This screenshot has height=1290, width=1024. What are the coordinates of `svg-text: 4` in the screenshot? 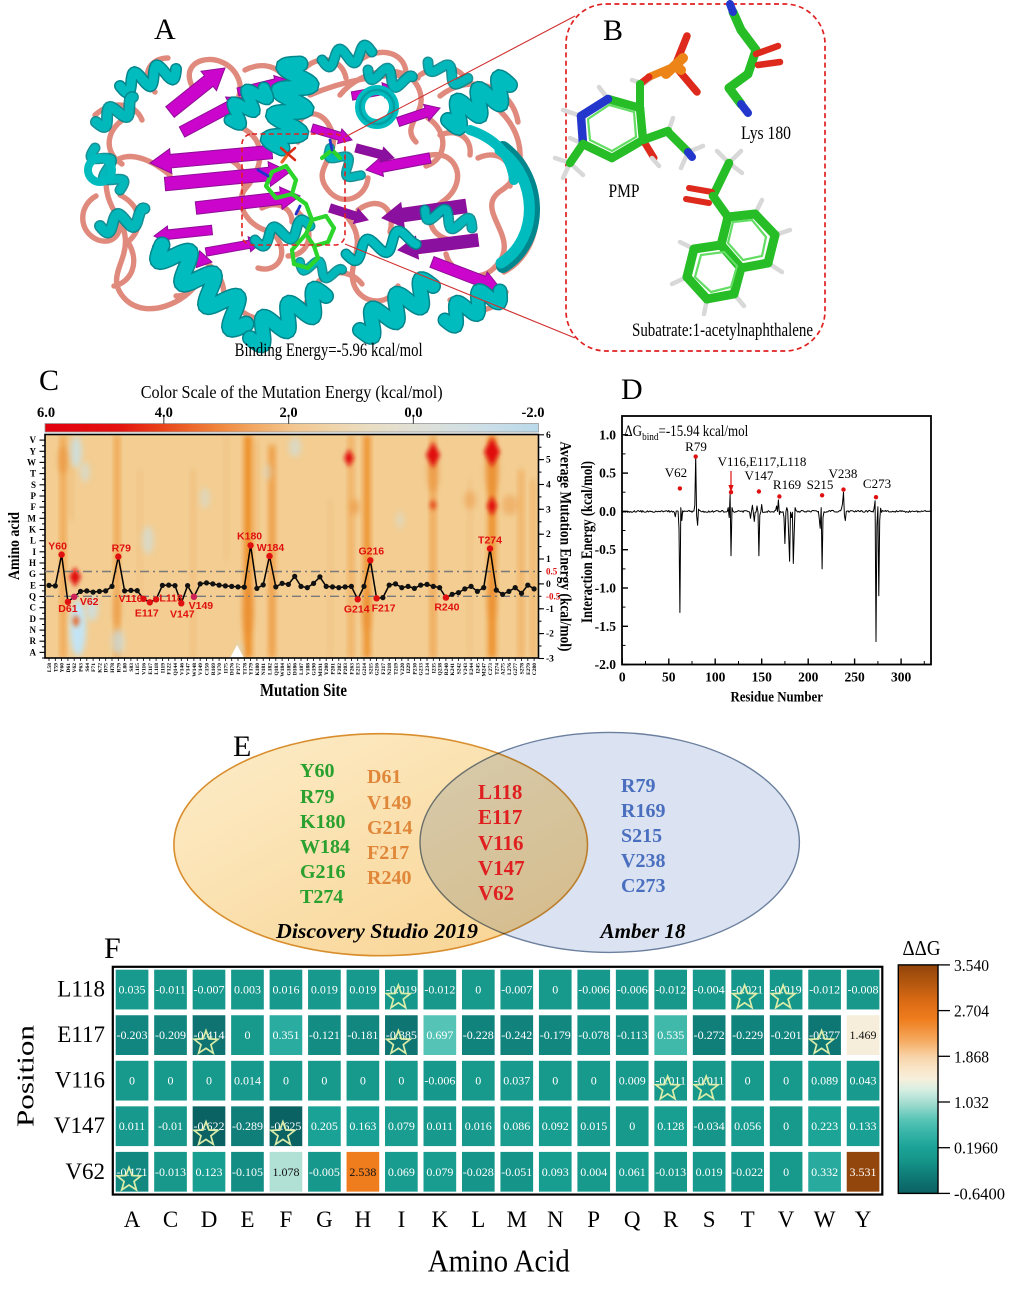 It's located at (548, 486).